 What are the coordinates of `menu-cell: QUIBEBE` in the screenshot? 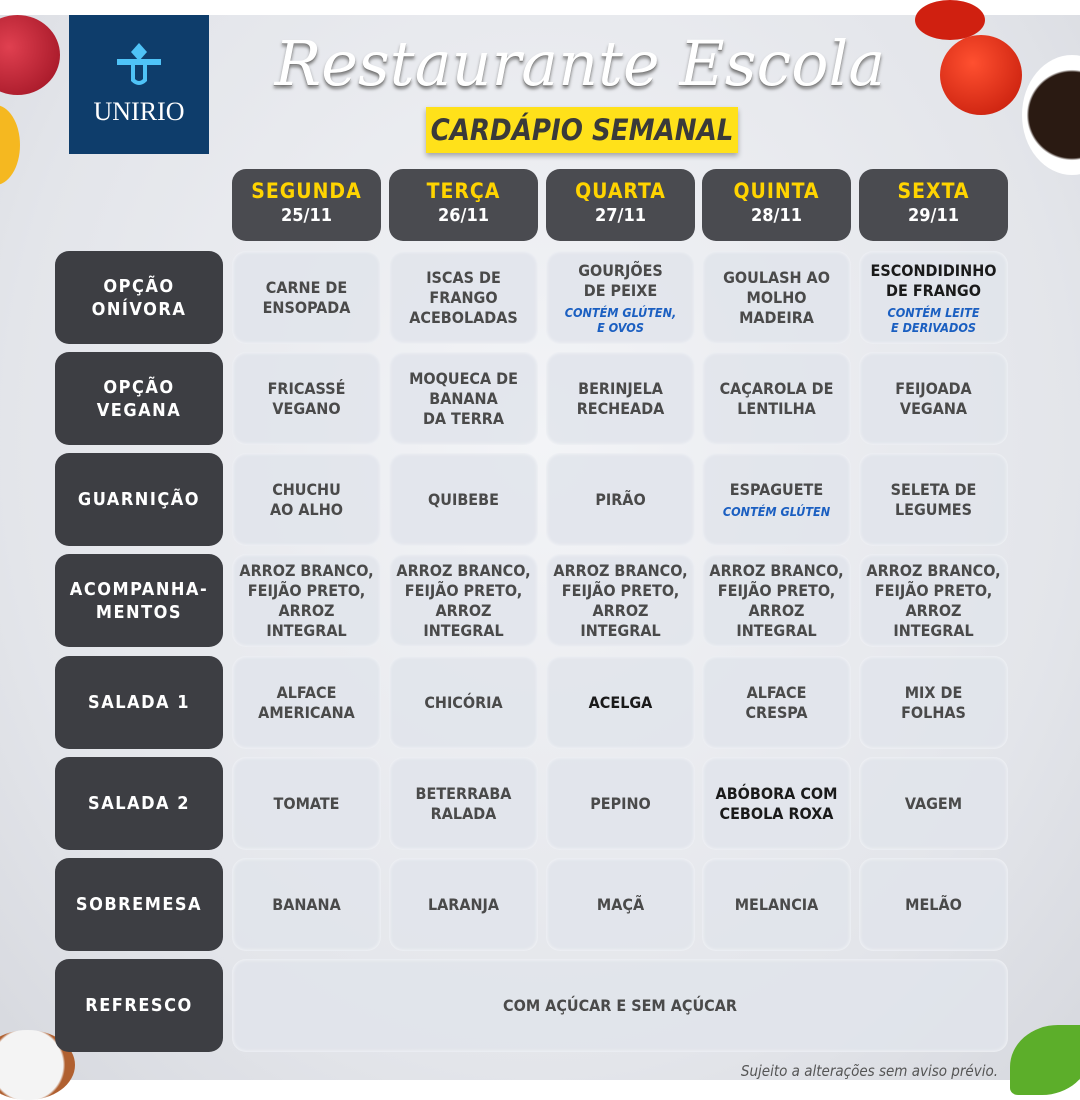 It's located at (463, 499).